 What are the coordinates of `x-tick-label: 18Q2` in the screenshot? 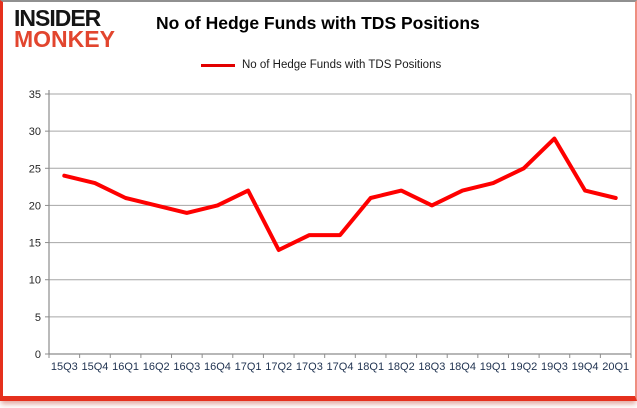 It's located at (401, 367).